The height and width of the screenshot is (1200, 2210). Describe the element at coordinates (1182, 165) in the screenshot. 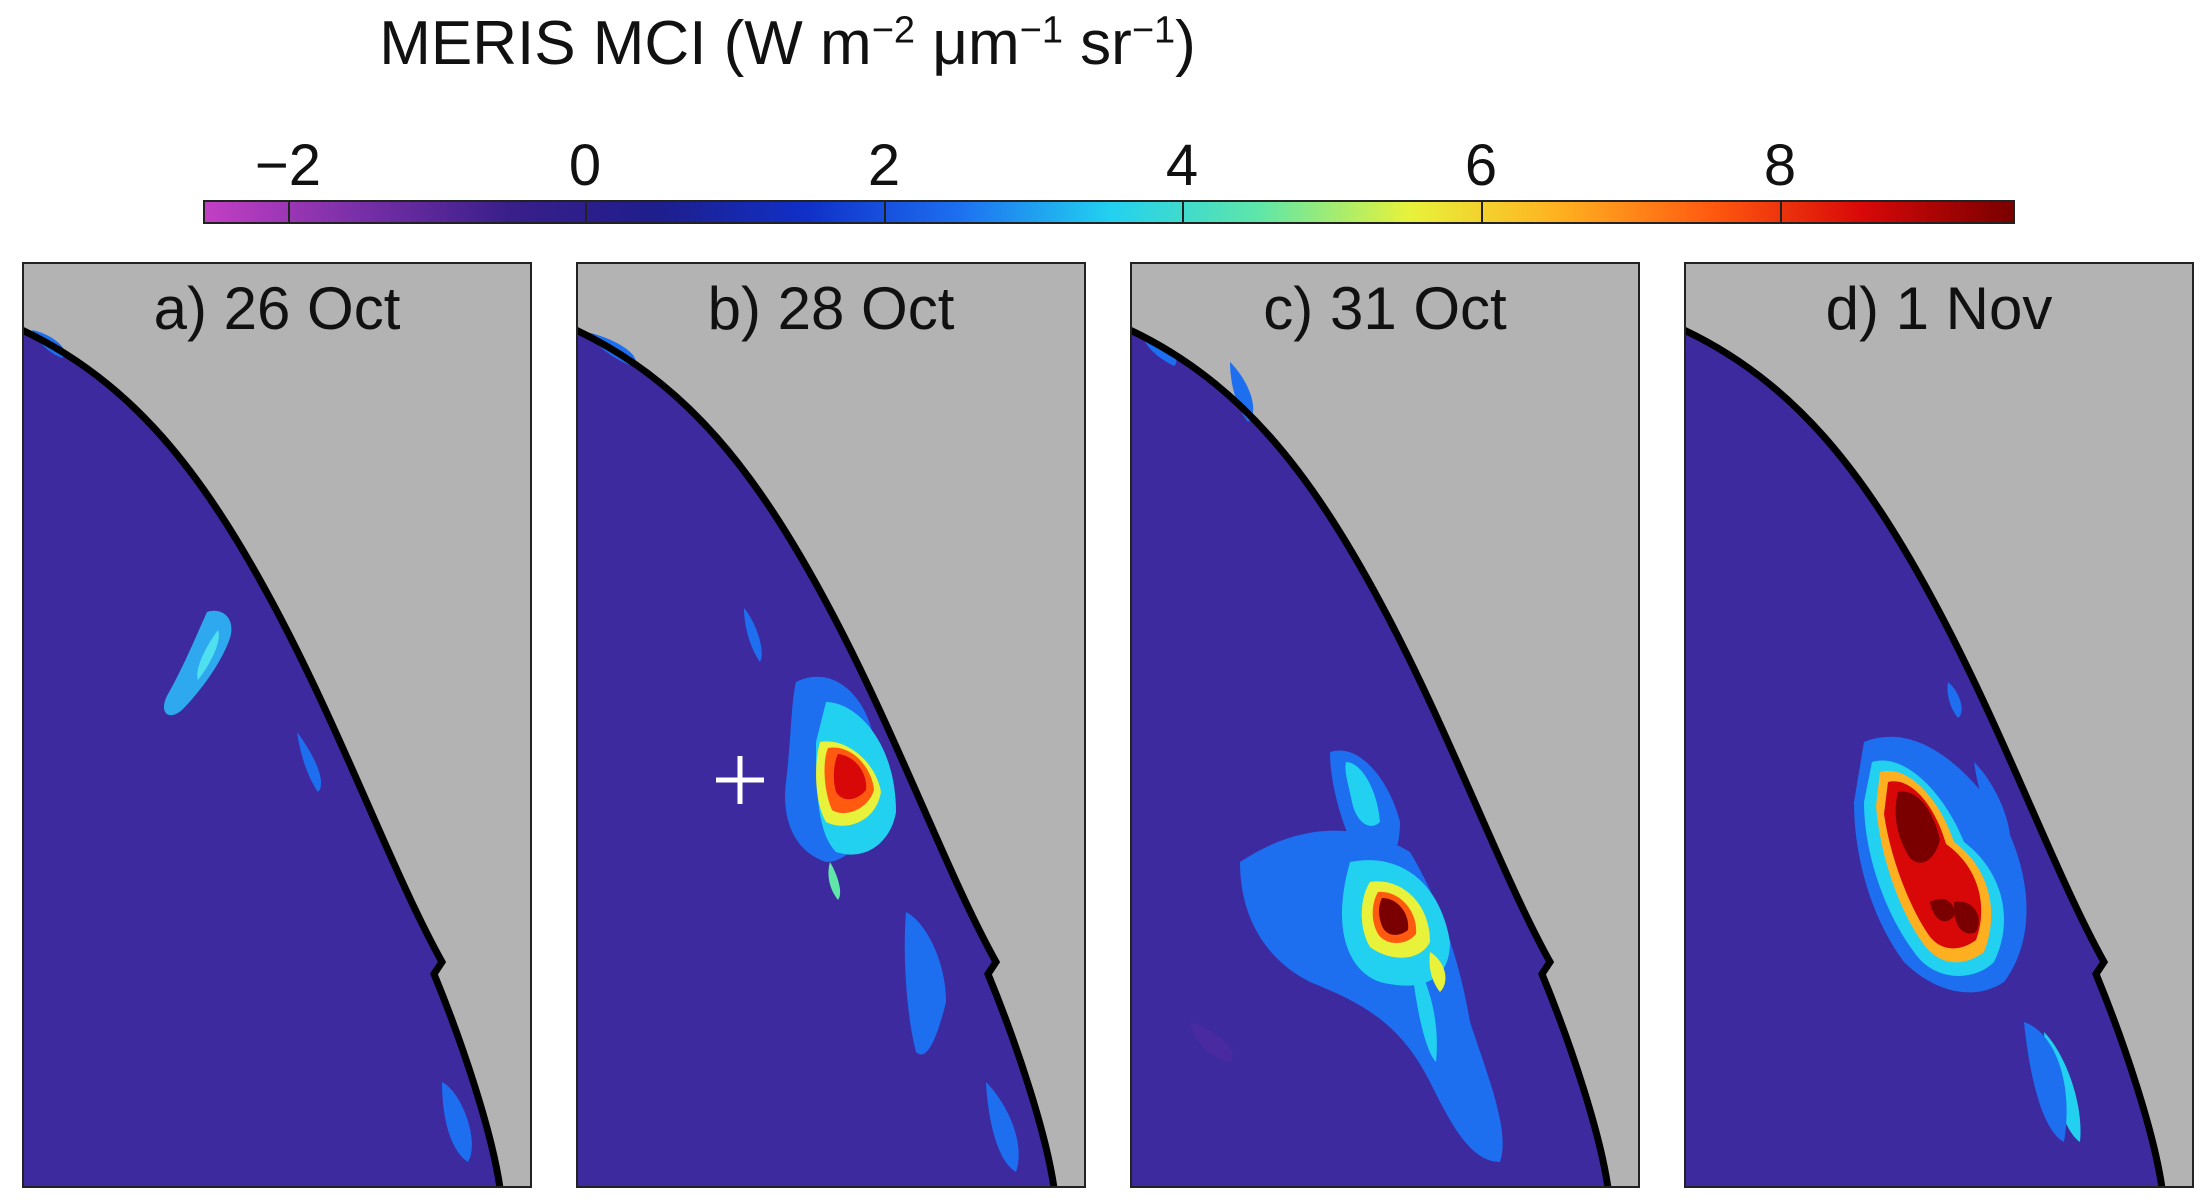

I see `colorbar-tick-label: 4` at that location.